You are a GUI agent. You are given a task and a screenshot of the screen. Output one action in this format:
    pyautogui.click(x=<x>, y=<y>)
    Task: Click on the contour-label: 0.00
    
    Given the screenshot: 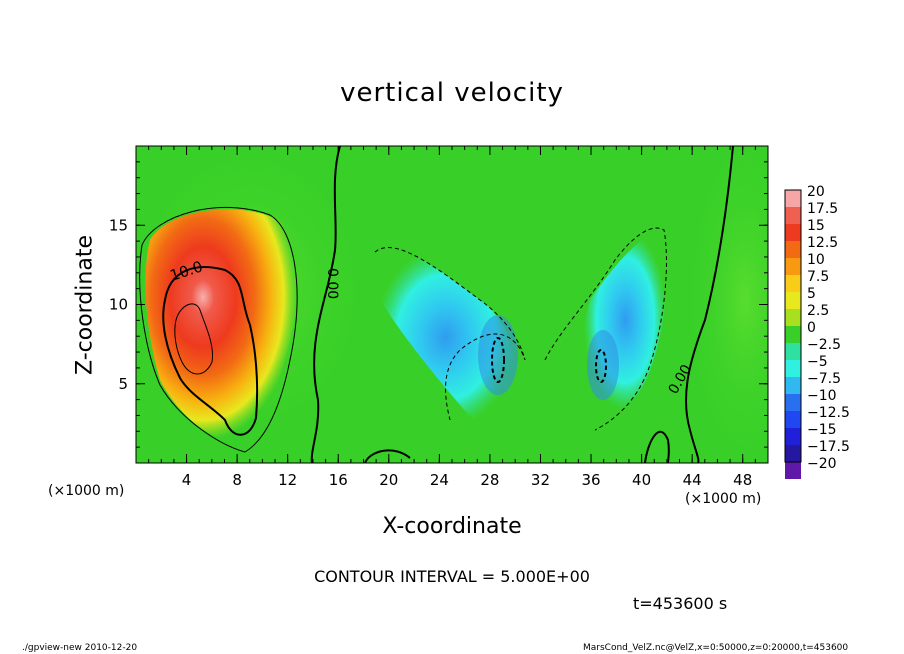 What is the action you would take?
    pyautogui.click(x=332, y=283)
    